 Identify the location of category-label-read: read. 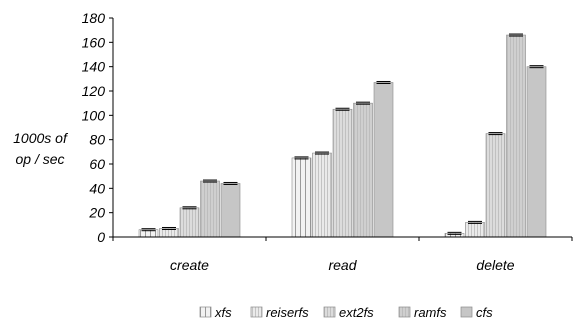
(342, 265).